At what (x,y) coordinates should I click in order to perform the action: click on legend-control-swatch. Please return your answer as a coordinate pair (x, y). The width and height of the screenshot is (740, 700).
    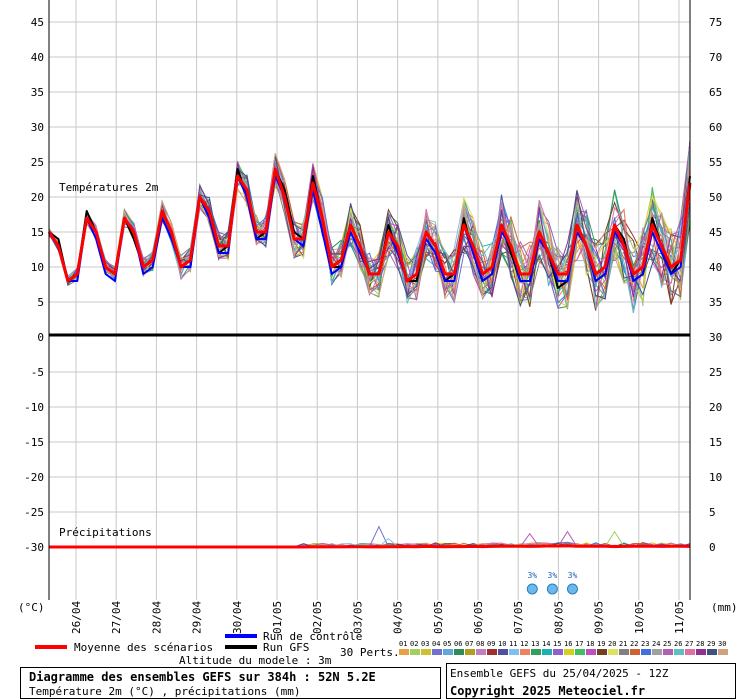
    Looking at the image, I should click on (241, 636).